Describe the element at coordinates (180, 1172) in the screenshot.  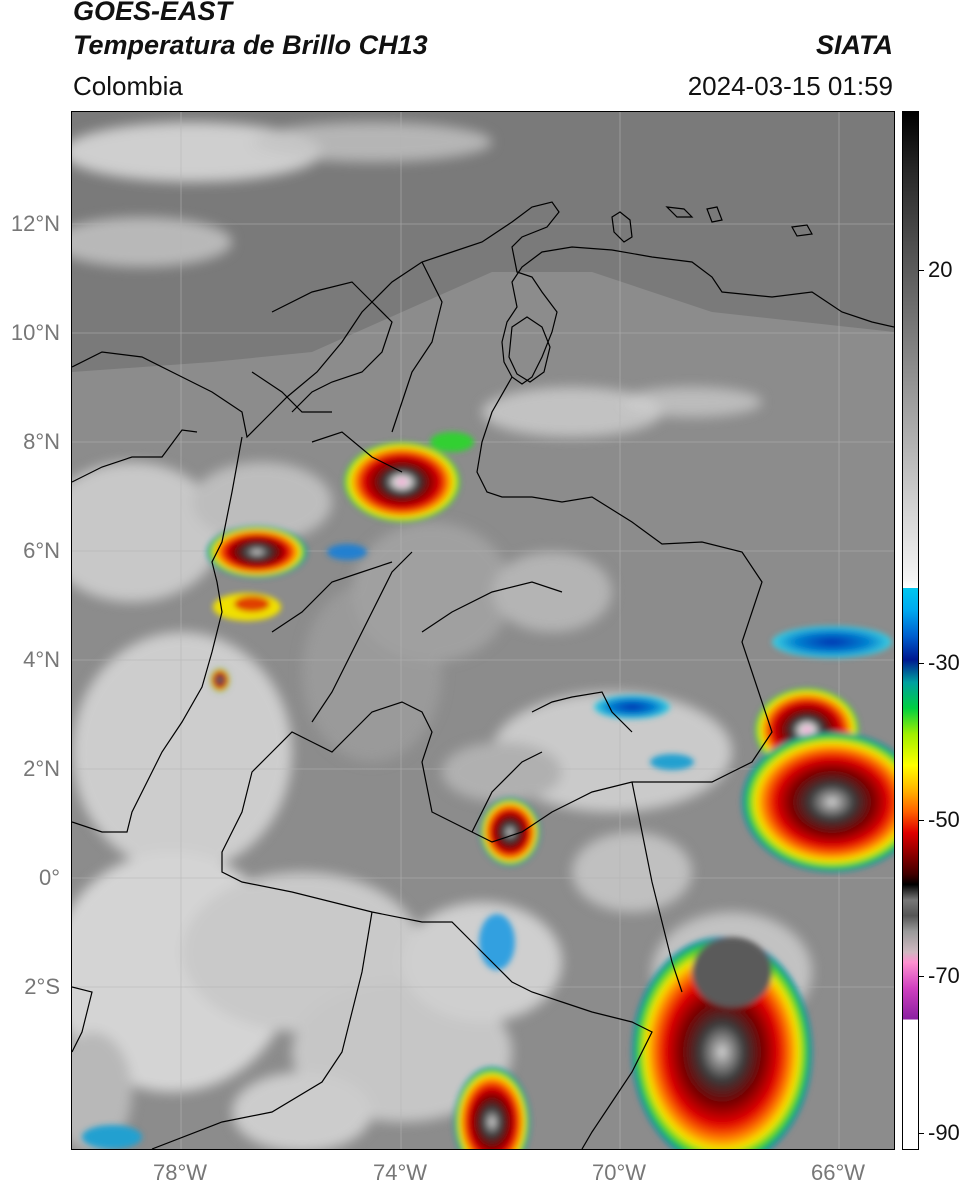
I see `lon-label-78w: 78°W` at that location.